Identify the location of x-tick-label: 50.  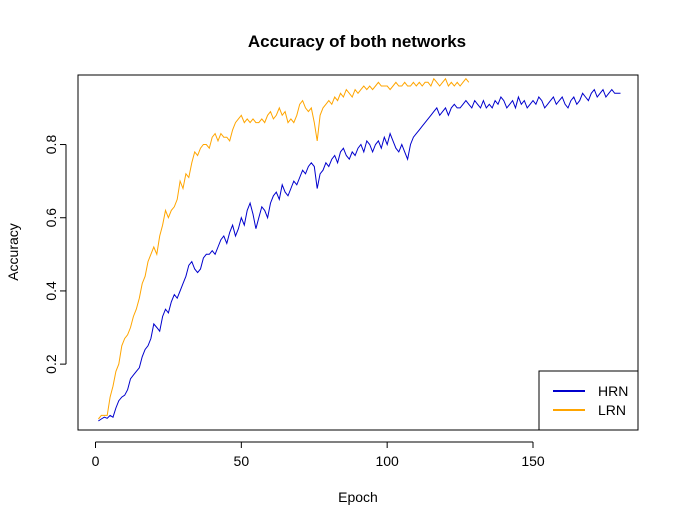
(242, 461).